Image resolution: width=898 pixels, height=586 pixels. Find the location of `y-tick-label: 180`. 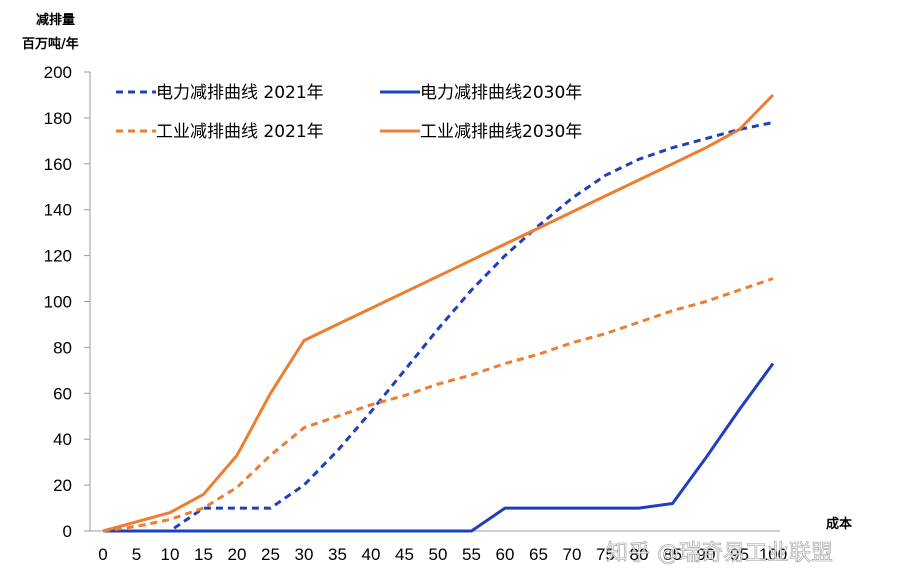

y-tick-label: 180 is located at coordinates (58, 118).